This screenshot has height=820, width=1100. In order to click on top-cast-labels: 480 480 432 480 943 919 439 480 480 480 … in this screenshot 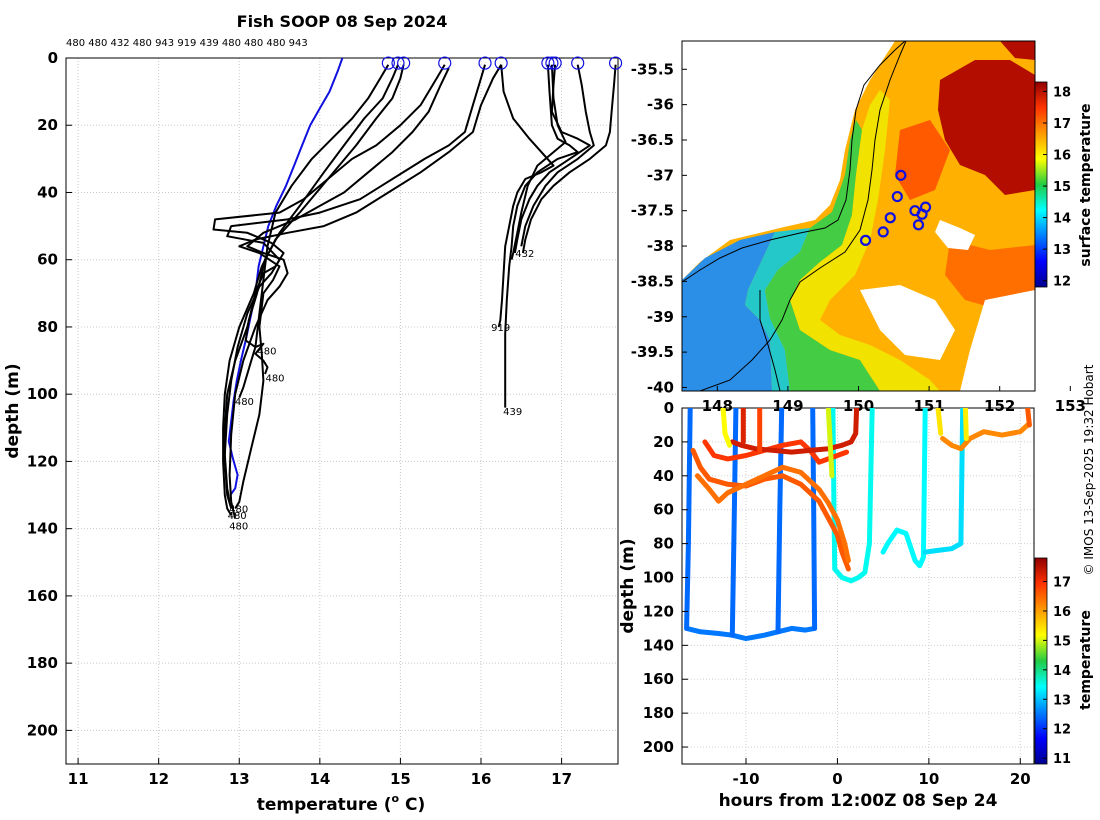, I will do `click(187, 43)`.